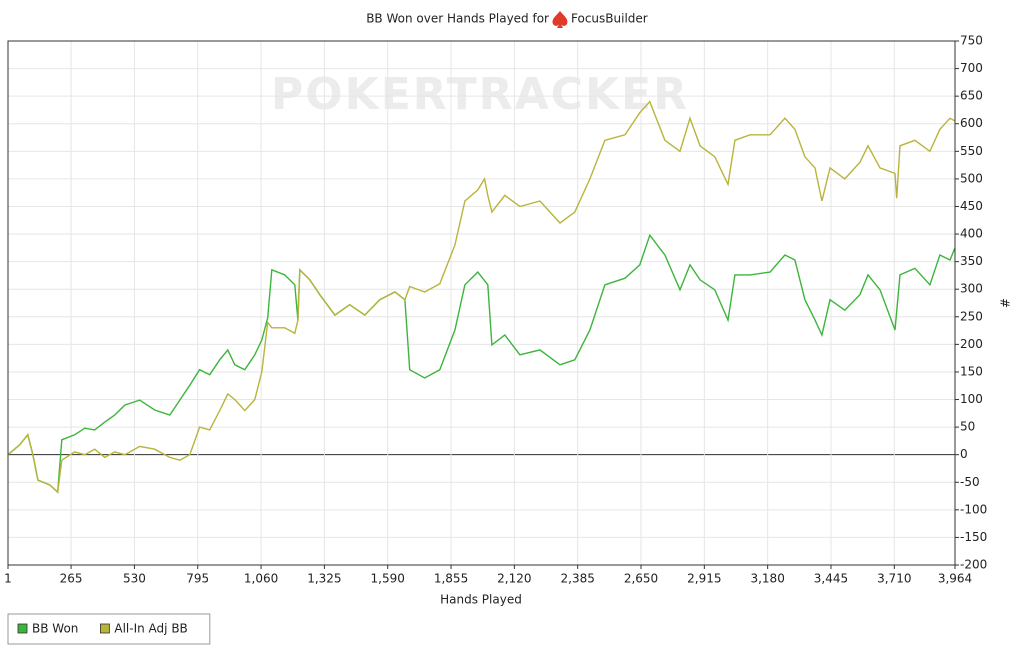  I want to click on y-tick-label: -50, so click(970, 482).